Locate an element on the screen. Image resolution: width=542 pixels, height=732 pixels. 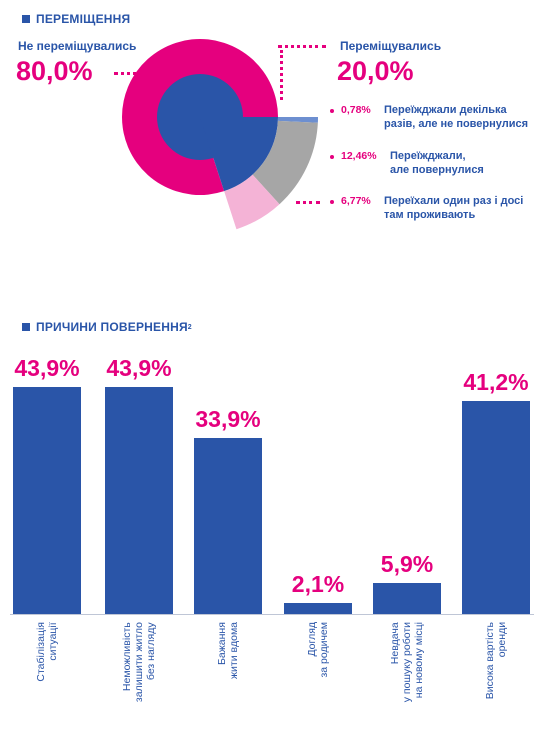
bar-category-text-4: Догляд за родичем is located at coordinates (318, 650).